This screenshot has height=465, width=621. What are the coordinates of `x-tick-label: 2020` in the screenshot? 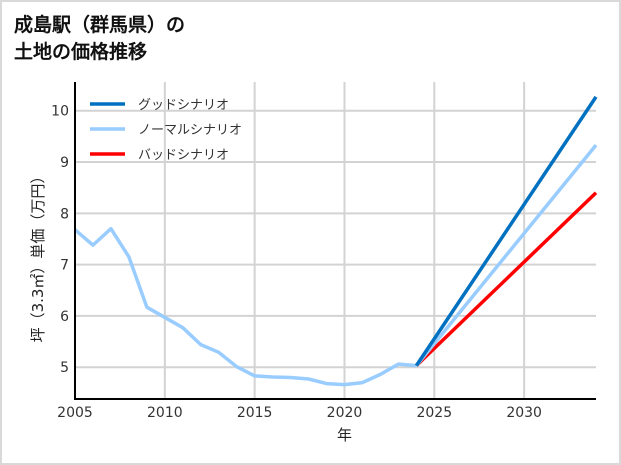 It's located at (345, 413).